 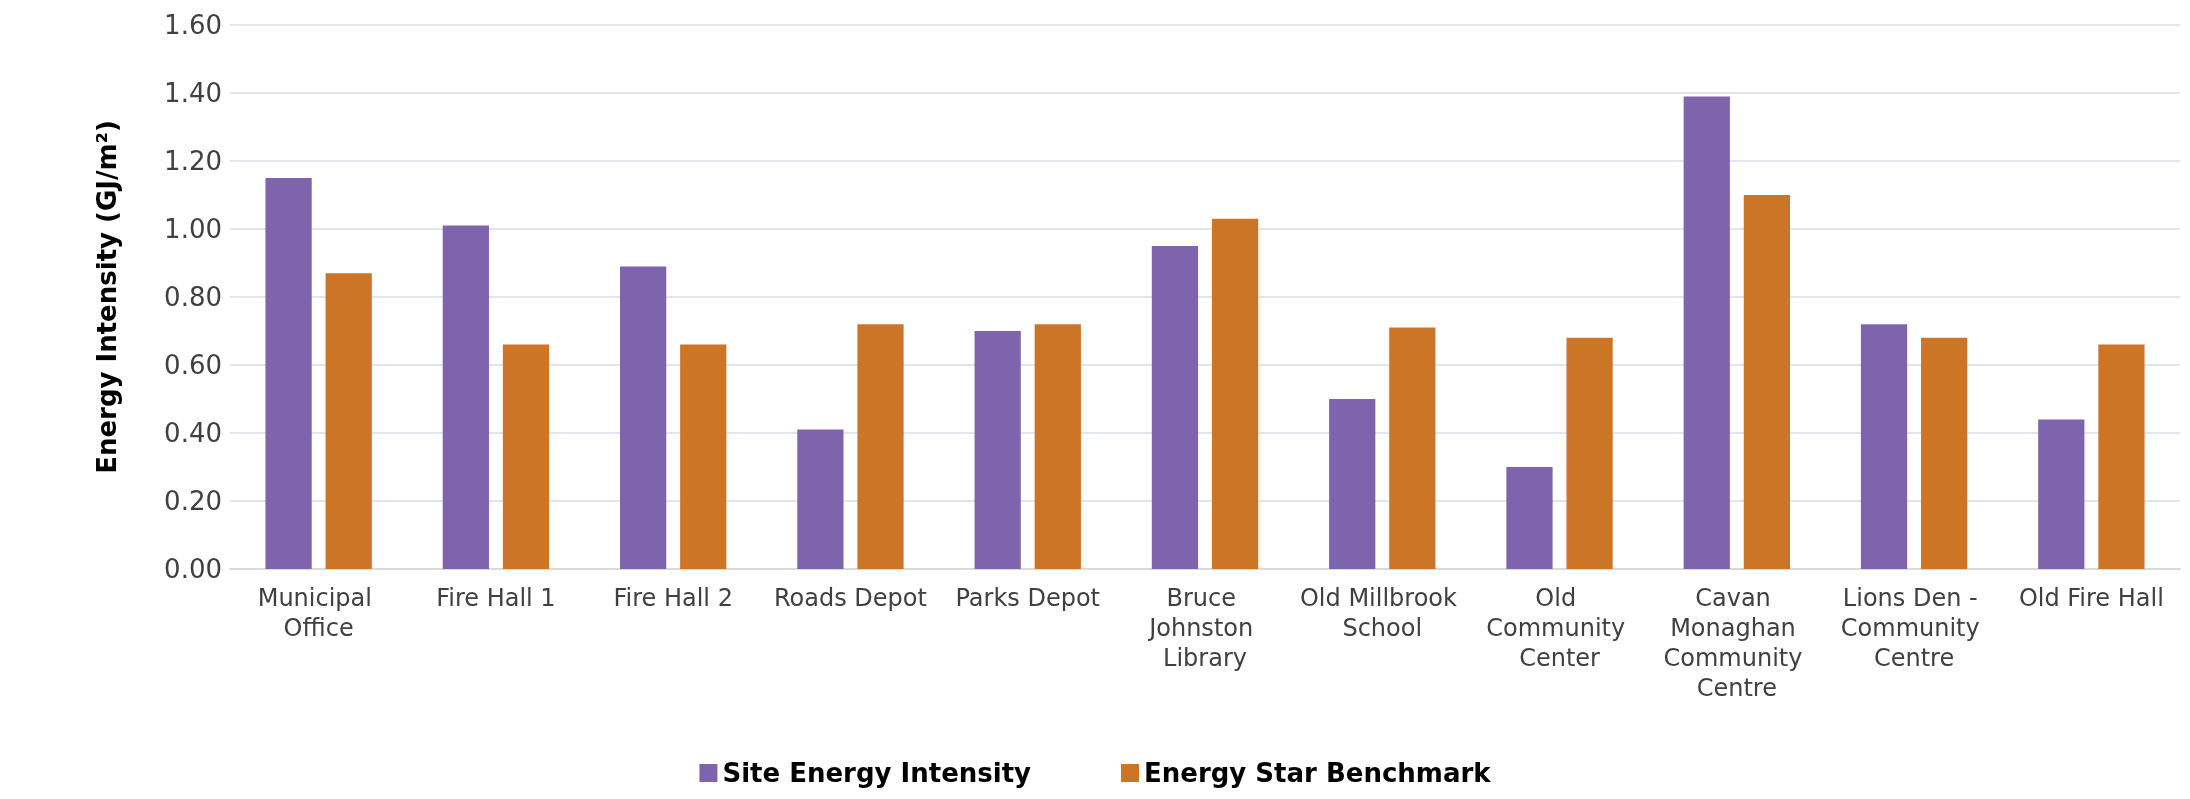 What do you see at coordinates (496, 598) in the screenshot?
I see `x-tick-label: Fire Hall 1` at bounding box center [496, 598].